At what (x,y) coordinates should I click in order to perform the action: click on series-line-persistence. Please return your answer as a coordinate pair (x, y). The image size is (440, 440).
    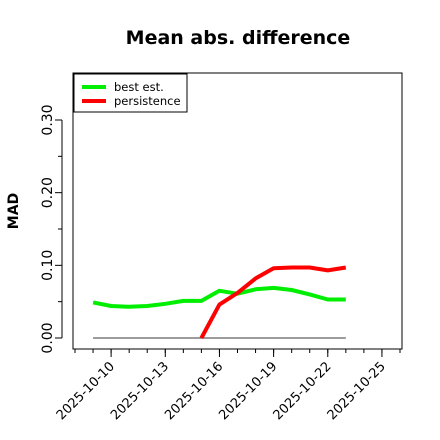
    Looking at the image, I should click on (273, 302).